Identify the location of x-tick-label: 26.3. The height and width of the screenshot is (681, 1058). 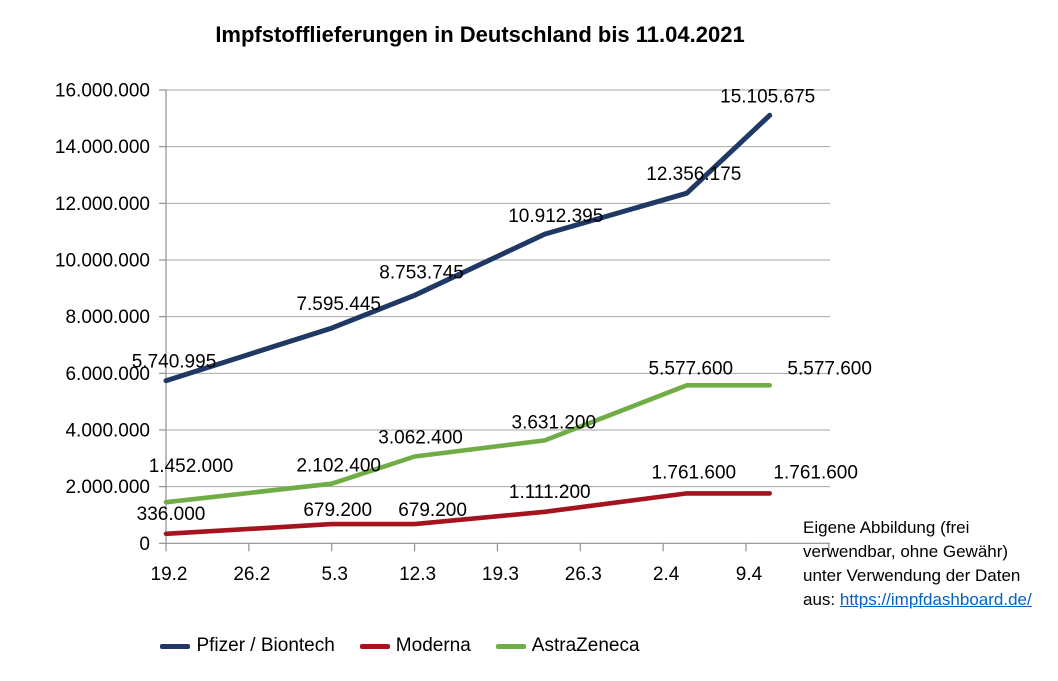
(583, 574).